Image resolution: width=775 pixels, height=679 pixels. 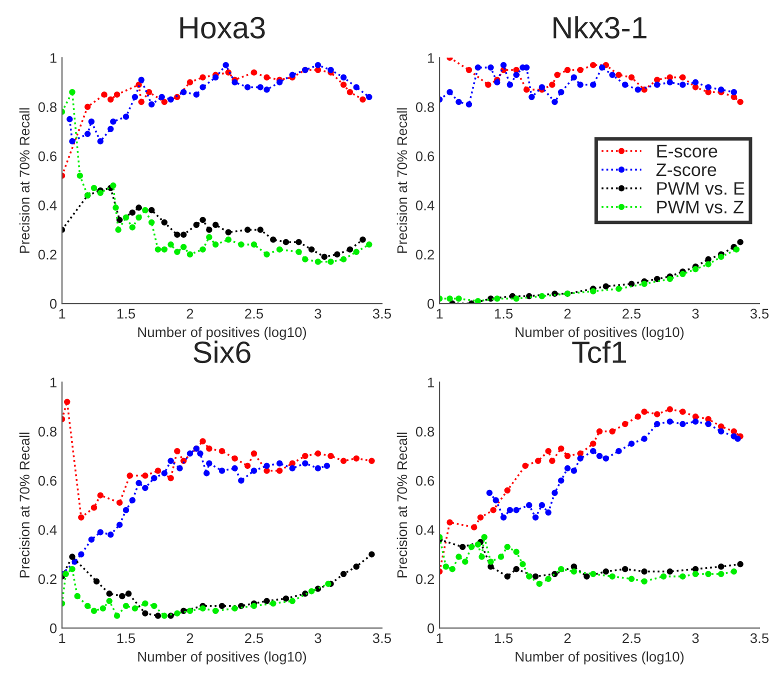 What do you see at coordinates (222, 352) in the screenshot?
I see `chart-title: Six6` at bounding box center [222, 352].